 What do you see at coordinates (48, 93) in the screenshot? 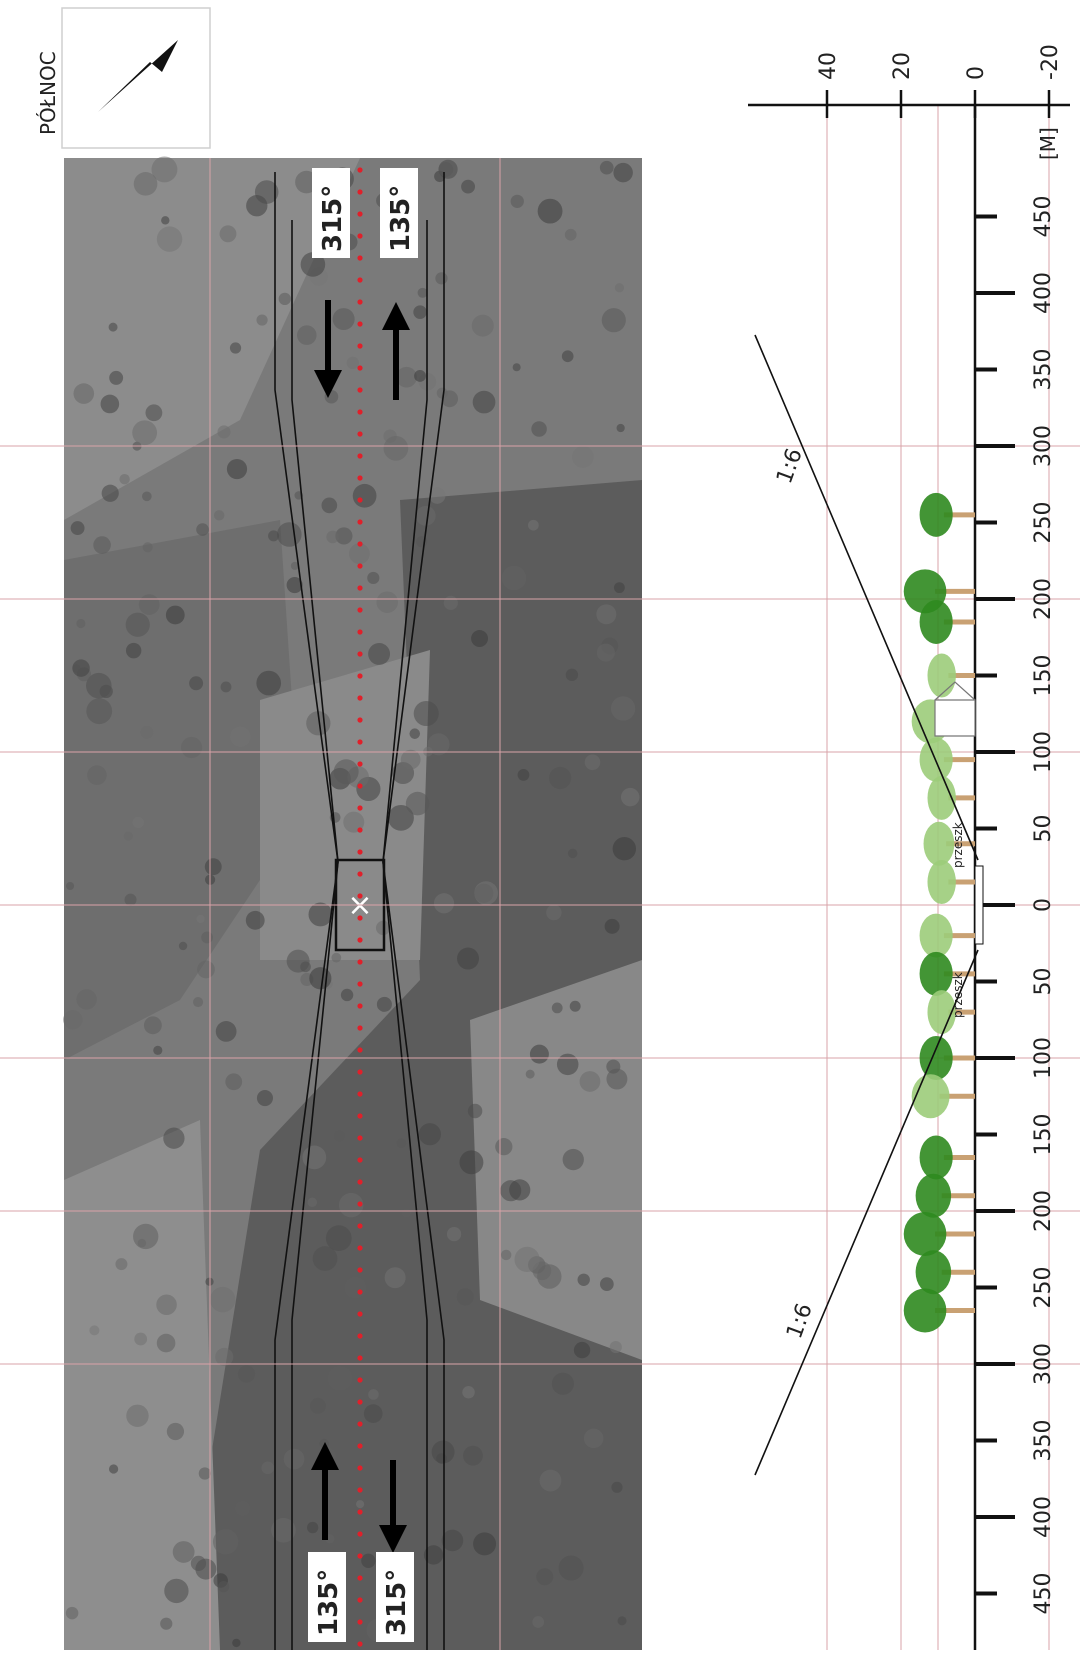
I see `compass-label: PÓŁNOC` at bounding box center [48, 93].